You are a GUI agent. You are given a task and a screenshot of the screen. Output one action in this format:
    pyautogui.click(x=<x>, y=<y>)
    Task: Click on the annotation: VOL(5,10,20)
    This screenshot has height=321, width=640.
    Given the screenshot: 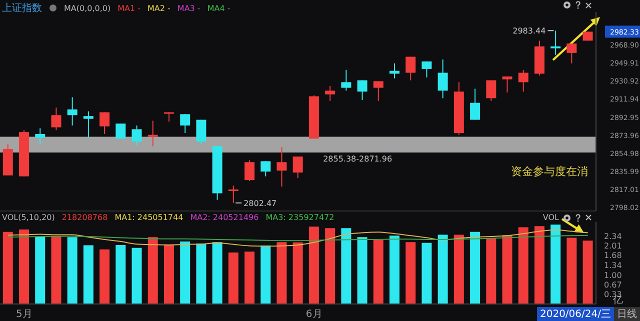 What is the action you would take?
    pyautogui.click(x=28, y=217)
    